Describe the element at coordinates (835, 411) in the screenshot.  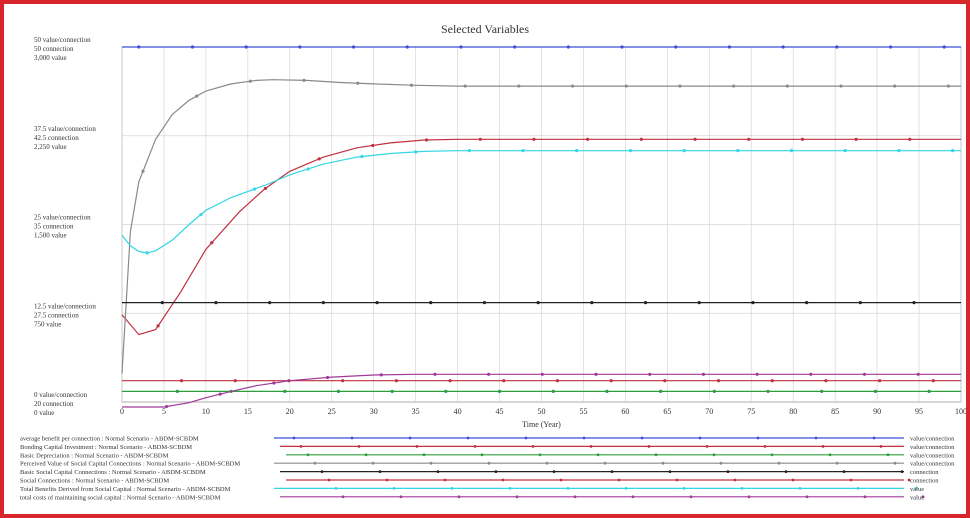
I see `x-tick-label: 85` at that location.